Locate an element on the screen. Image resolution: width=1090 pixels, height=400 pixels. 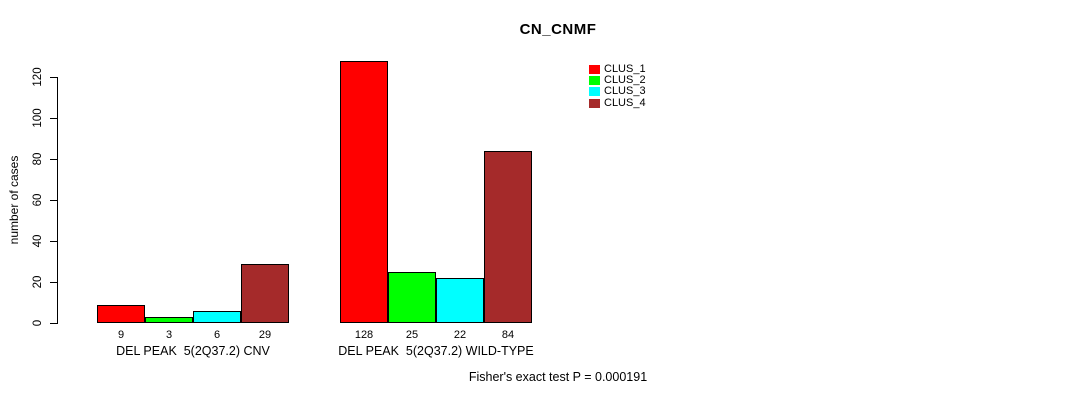
chart-title: CN_CNMF is located at coordinates (558, 29).